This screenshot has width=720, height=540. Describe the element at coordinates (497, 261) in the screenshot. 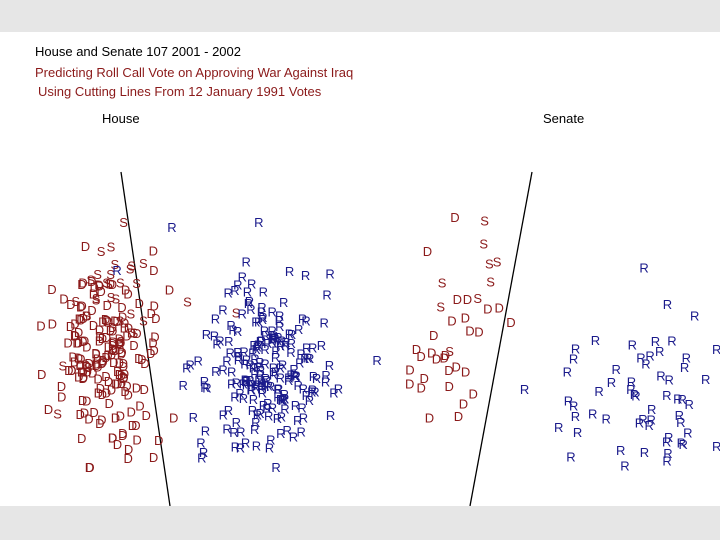

I see `senate-marker-s: S` at that location.